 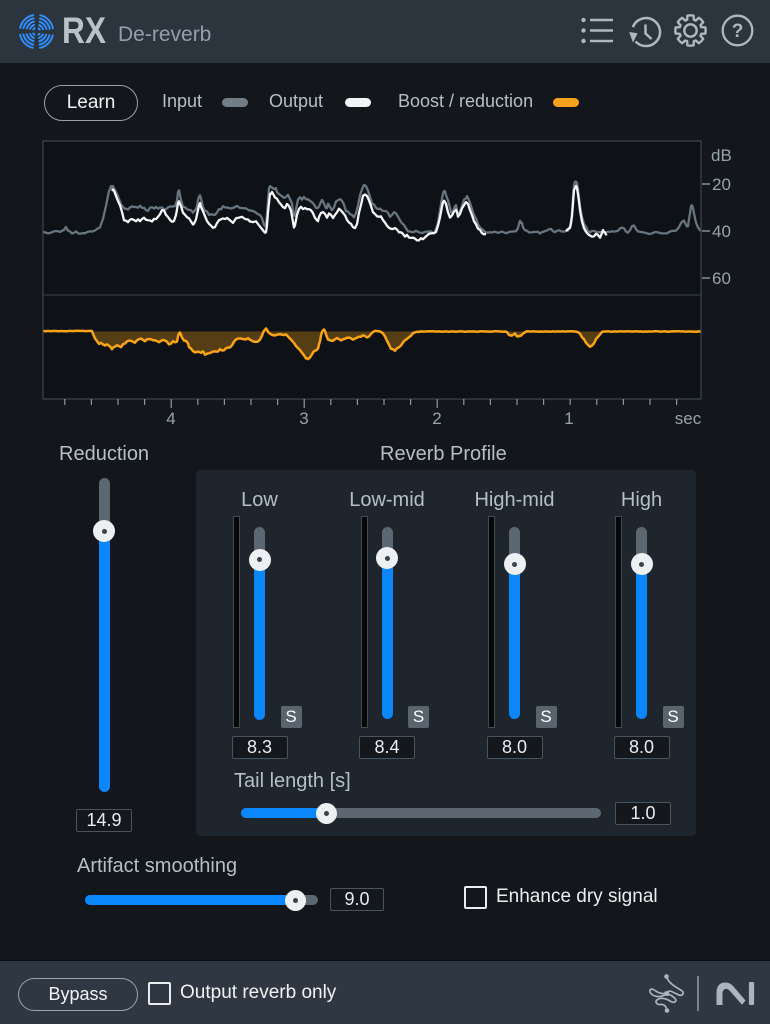 What do you see at coordinates (436, 418) in the screenshot?
I see `svg-text: 2` at bounding box center [436, 418].